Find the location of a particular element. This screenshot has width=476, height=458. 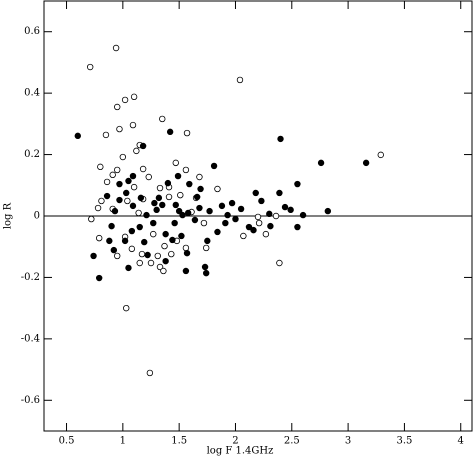

x-tick-label: 2 is located at coordinates (235, 441).